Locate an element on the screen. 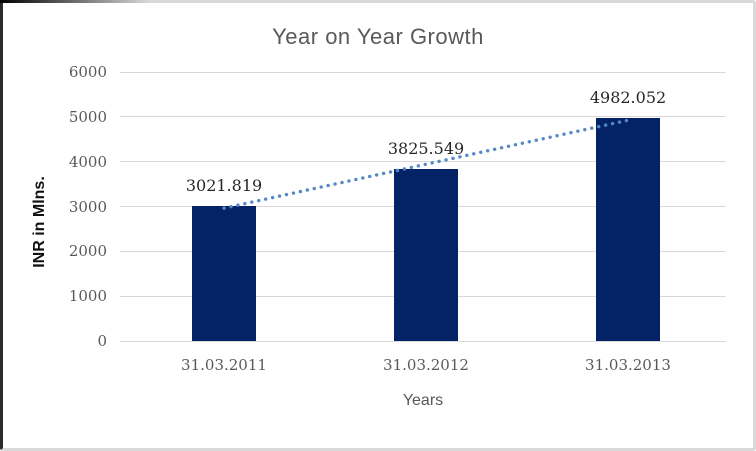 This screenshot has width=756, height=451. y-tick-label: 2000 is located at coordinates (87, 251).